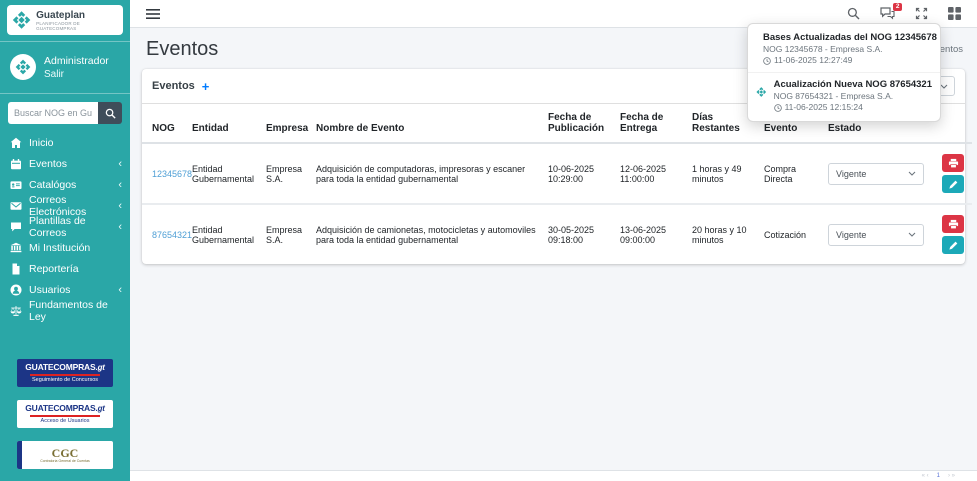 This screenshot has width=977, height=481. Describe the element at coordinates (65, 367) in the screenshot. I see `banner-title: GUATECOMPRAS.gt` at that location.